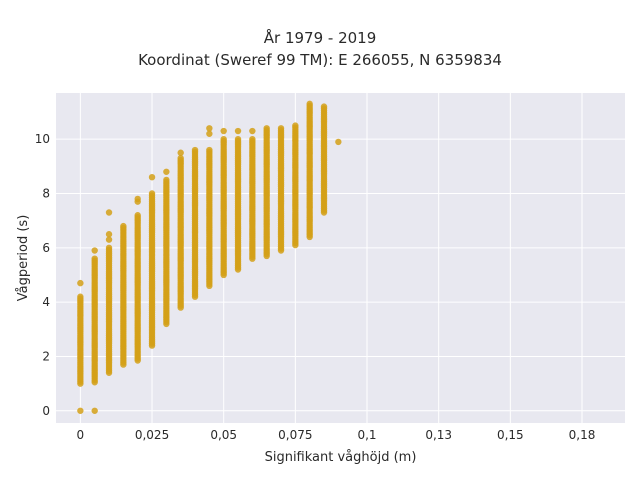  Describe the element at coordinates (295, 435) in the screenshot. I see `x-tick-label: 0,075` at that location.